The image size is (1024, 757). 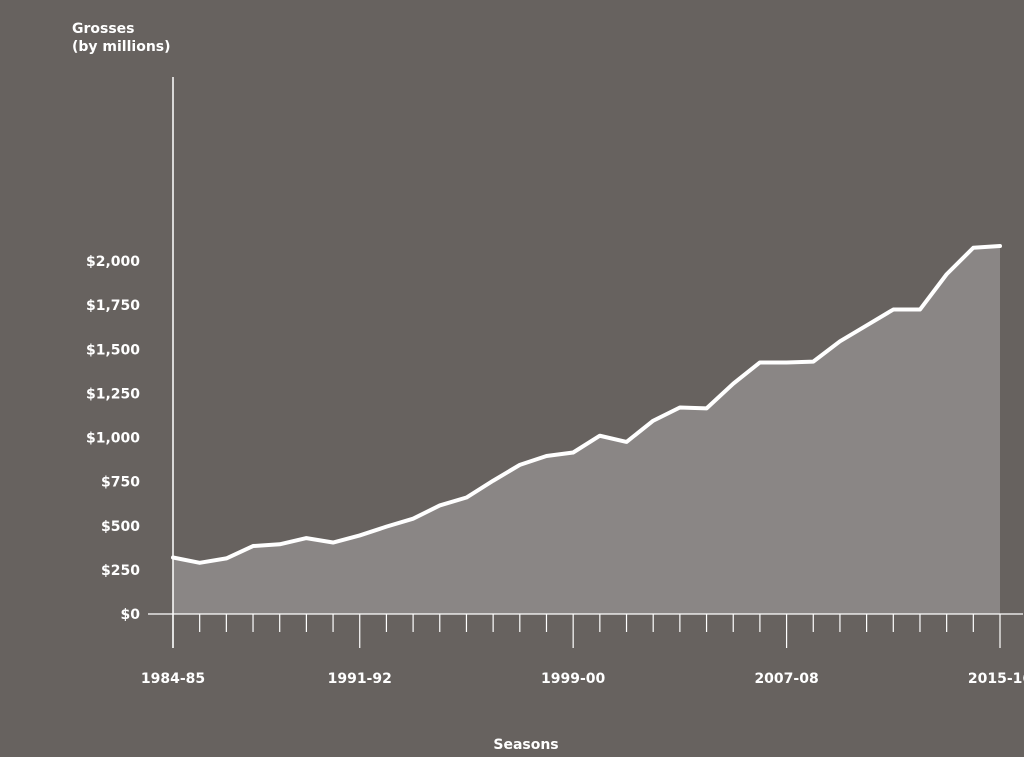 I want to click on x-axis-title: Seasons, so click(x=525, y=745).